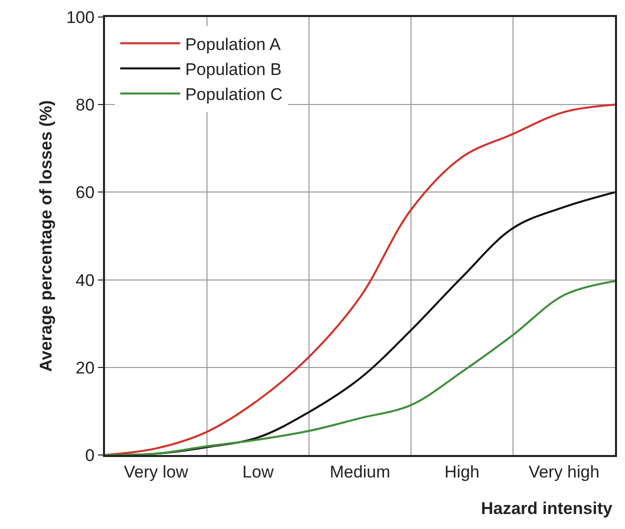  What do you see at coordinates (85, 280) in the screenshot?
I see `y-tick-label: 40` at bounding box center [85, 280].